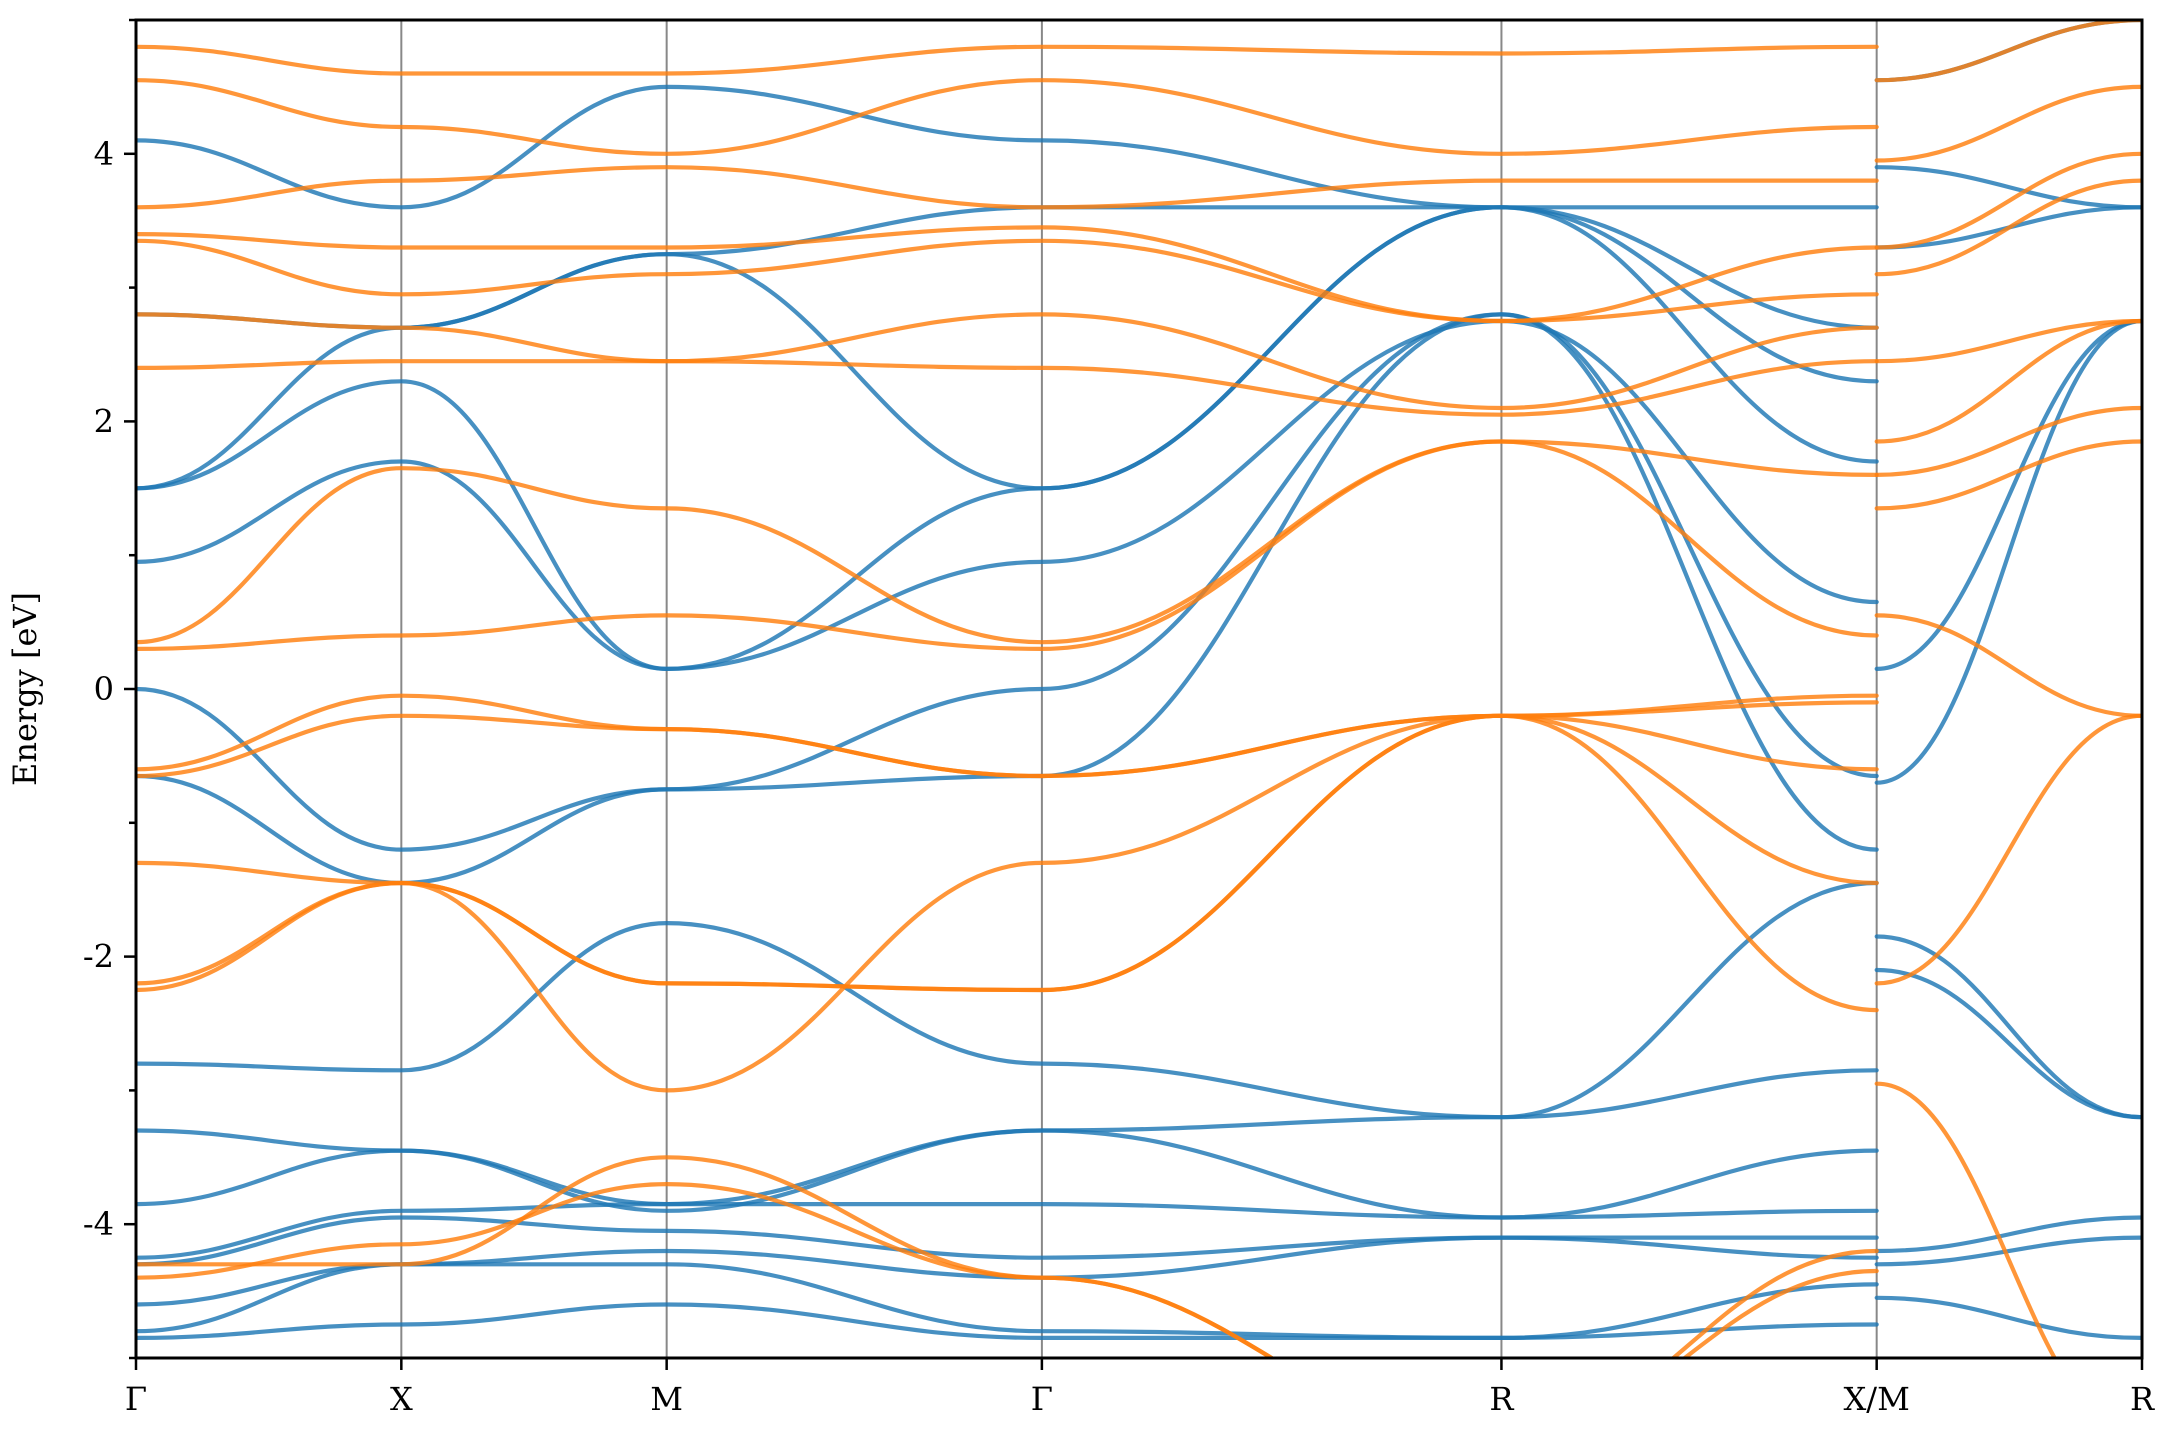  What do you see at coordinates (666, 1399) in the screenshot?
I see `x-tick-label: M` at bounding box center [666, 1399].